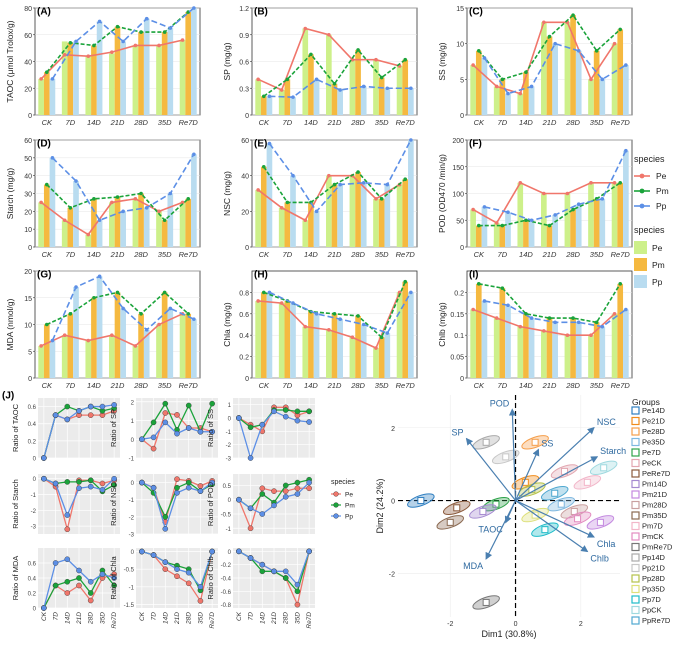 This screenshot has width=685, height=649. What do you see at coordinates (357, 122) in the screenshot?
I see `x-tick-label: 28D` at bounding box center [357, 122].